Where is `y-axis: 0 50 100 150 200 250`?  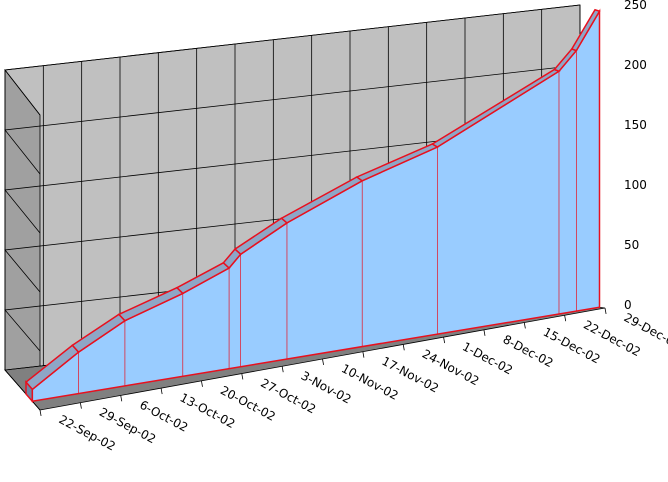
y-axis: 0 50 100 150 200 250 is located at coordinates (635, 156).